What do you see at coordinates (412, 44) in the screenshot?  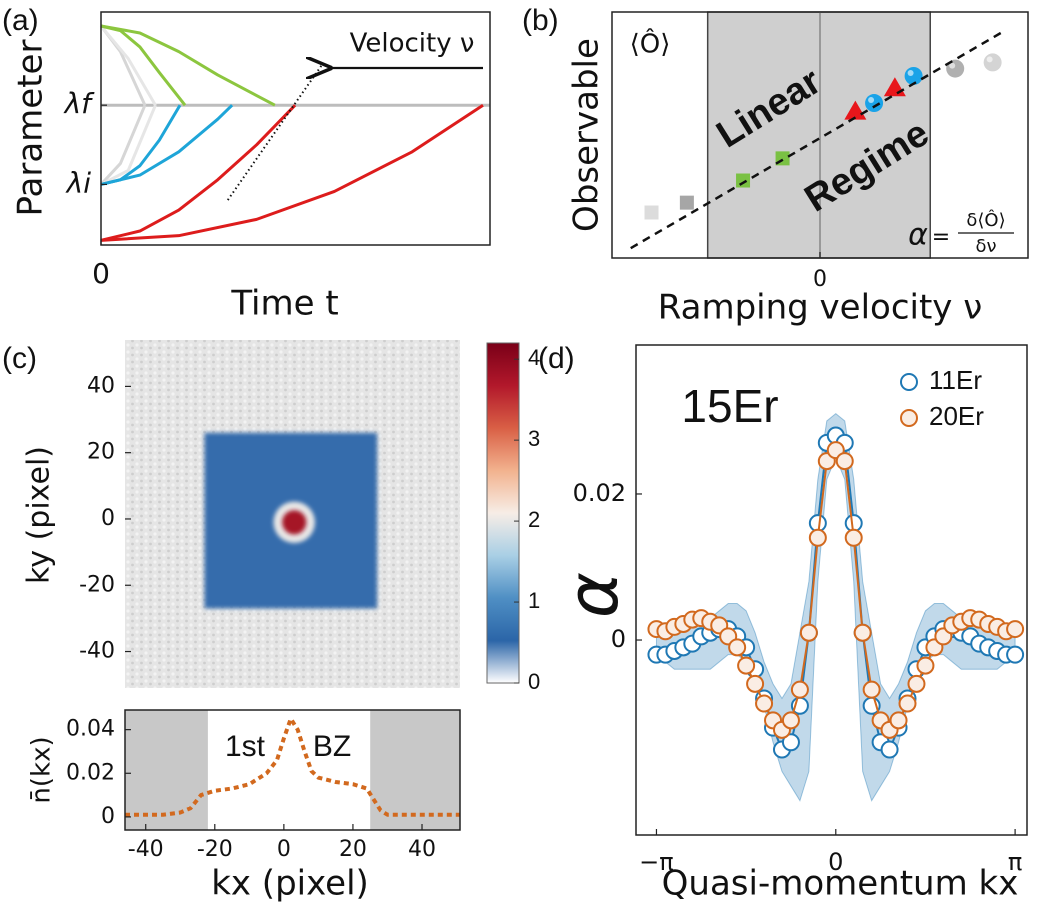 I see `annotation: Velocity ν` at bounding box center [412, 44].